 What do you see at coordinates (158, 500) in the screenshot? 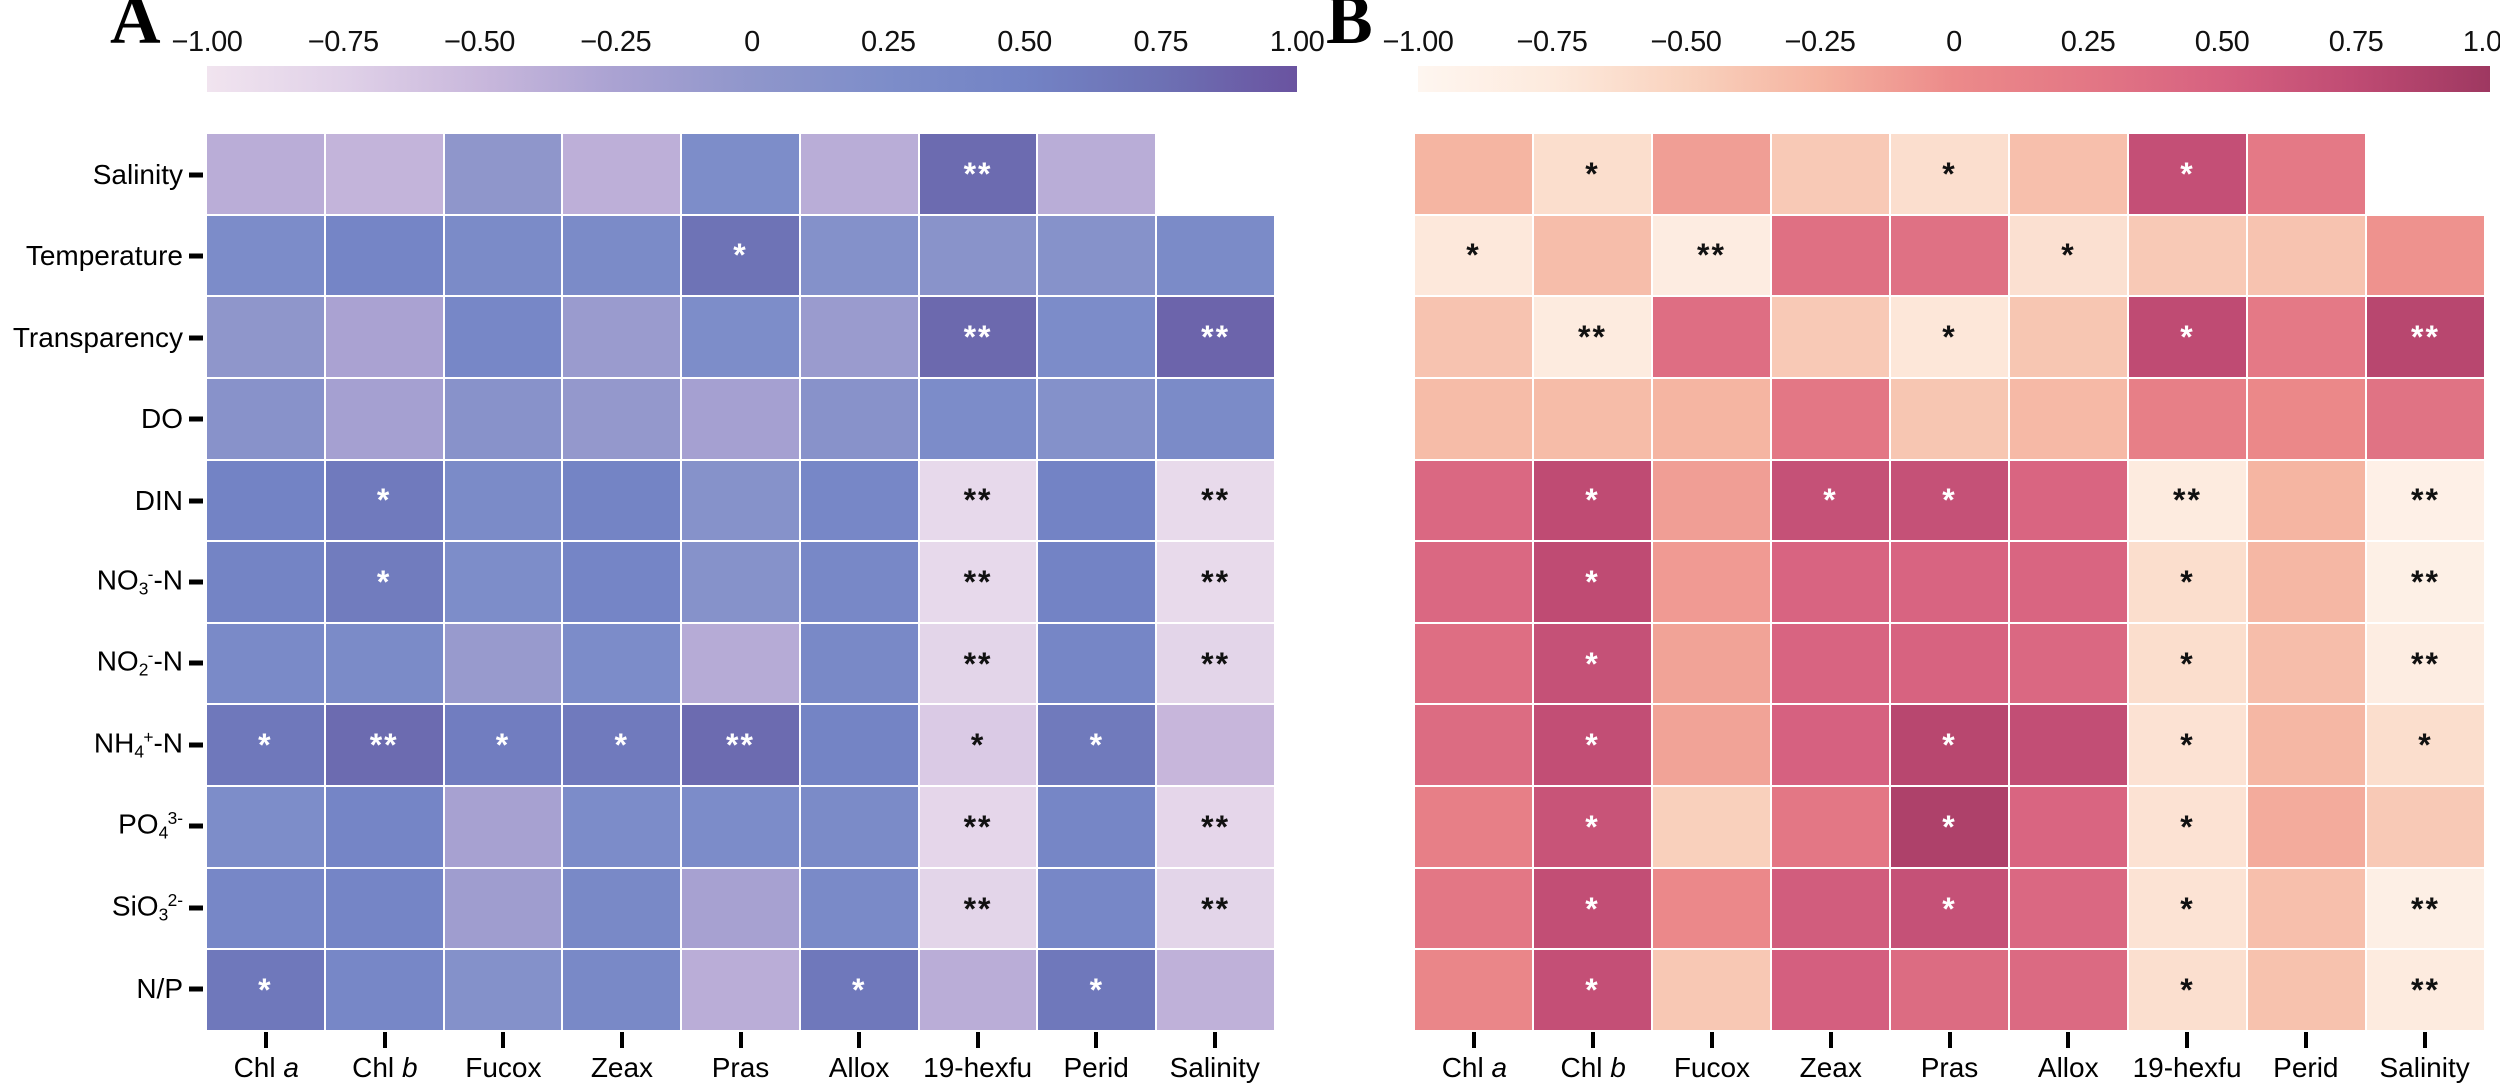
I see `row-label: DIN` at bounding box center [158, 500].